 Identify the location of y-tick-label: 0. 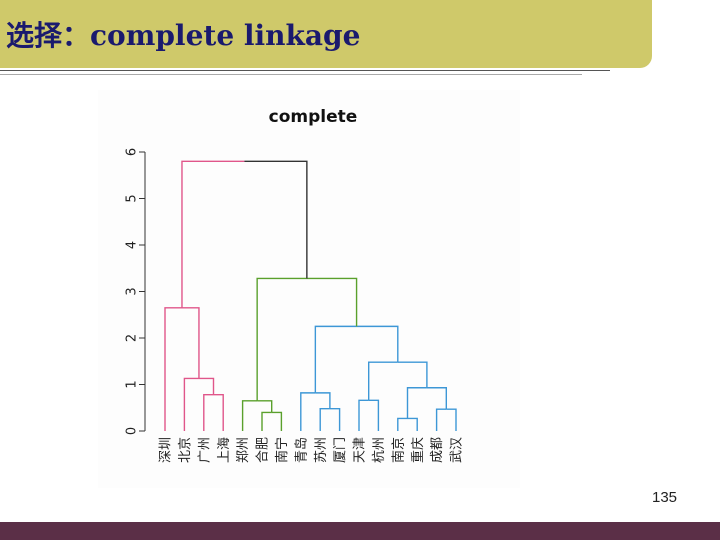
(132, 431).